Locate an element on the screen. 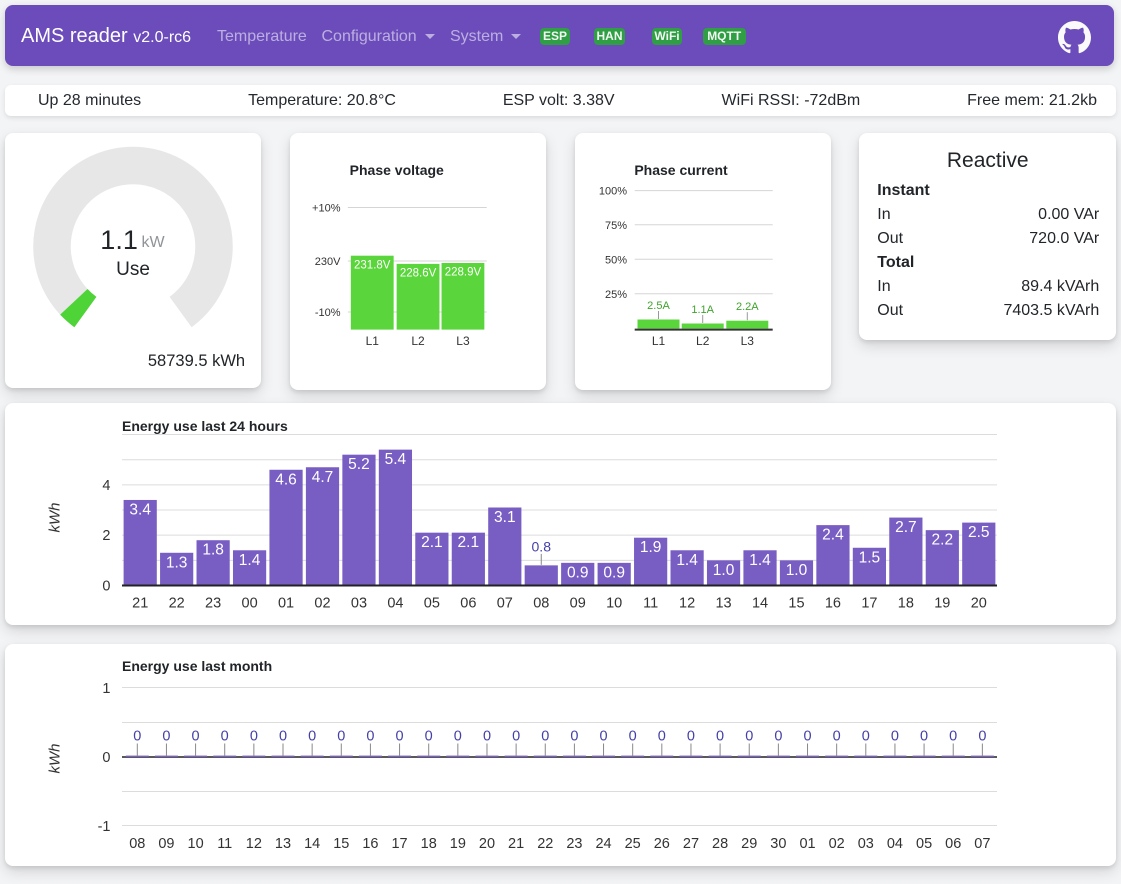 The width and height of the screenshot is (1121, 884). svg-text: 1.8 is located at coordinates (213, 550).